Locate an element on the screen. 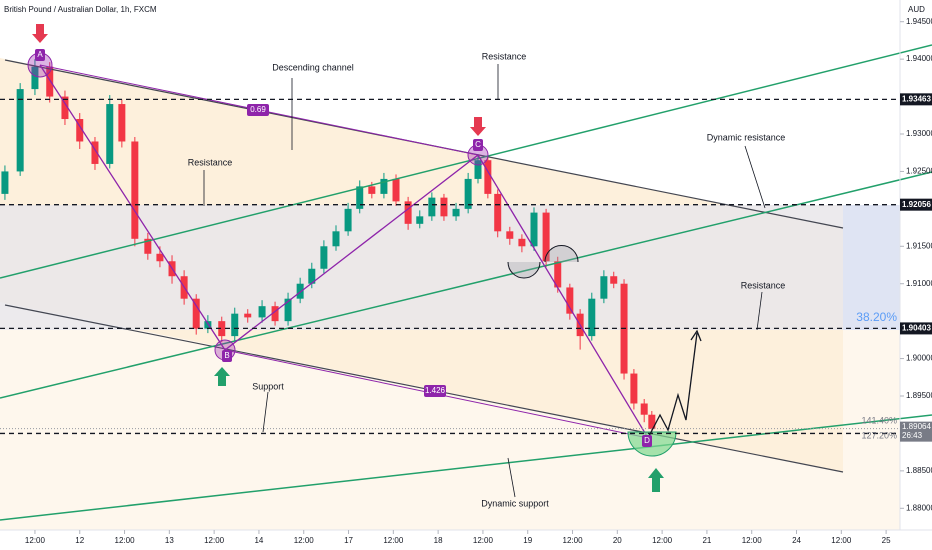 This screenshot has height=550, width=932. y-tick-label: 1.92500 is located at coordinates (919, 171).